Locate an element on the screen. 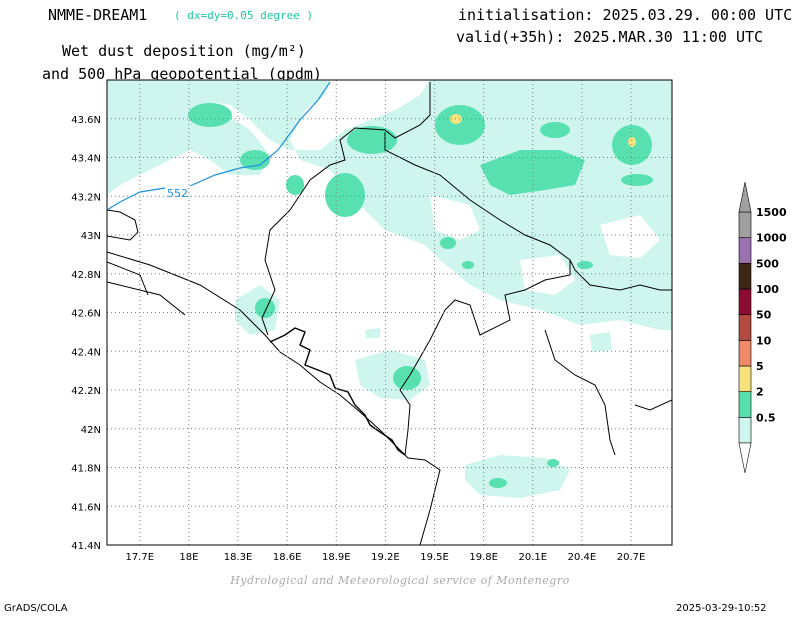  lat-tick-label: 43.6N is located at coordinates (86, 120).